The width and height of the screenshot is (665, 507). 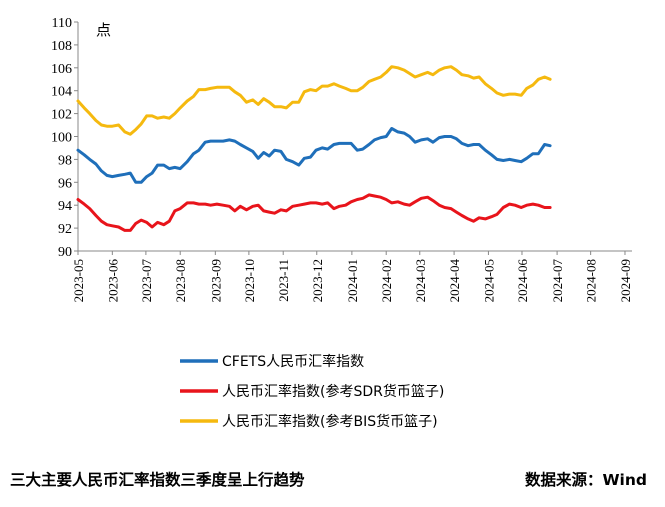 What do you see at coordinates (157, 480) in the screenshot?
I see `chart-caption: 三大主要人民币汇率指数三季度呈上行趋势` at bounding box center [157, 480].